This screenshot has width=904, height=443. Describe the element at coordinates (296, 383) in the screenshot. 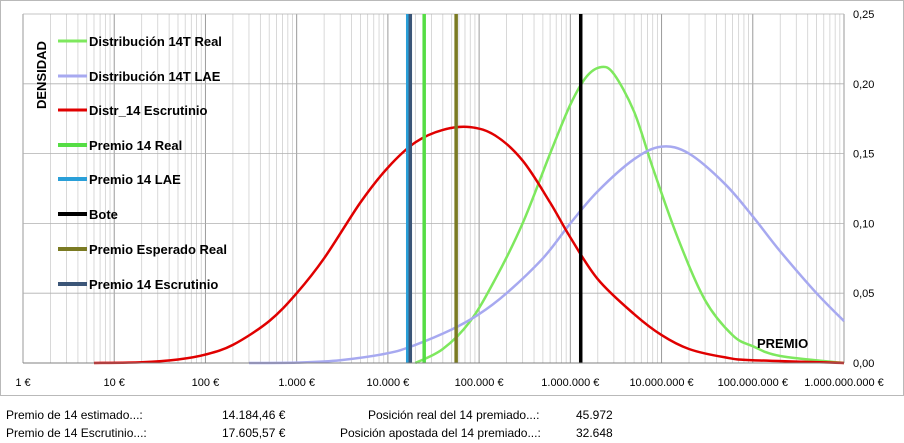

I see `x-tick-label: 1.000 €` at that location.